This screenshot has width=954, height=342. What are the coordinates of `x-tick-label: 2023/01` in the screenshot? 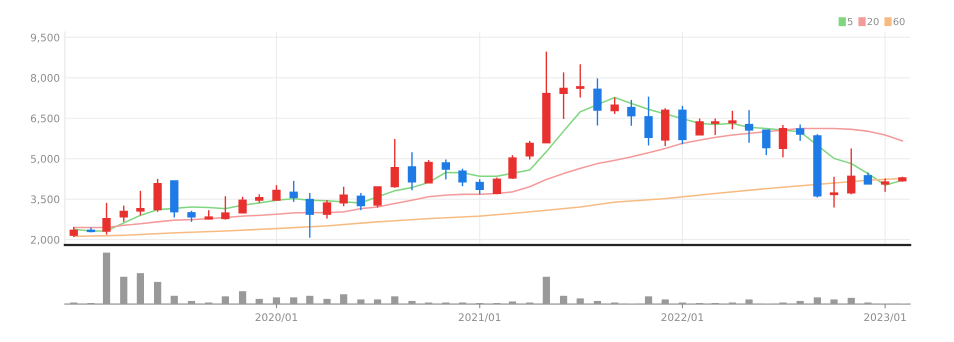 It's located at (885, 317).